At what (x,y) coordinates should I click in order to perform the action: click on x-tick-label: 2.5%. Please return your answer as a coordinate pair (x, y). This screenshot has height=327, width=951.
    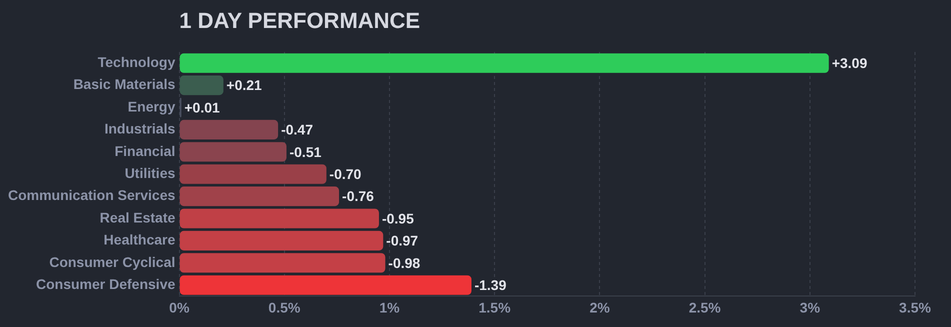
    Looking at the image, I should click on (705, 307).